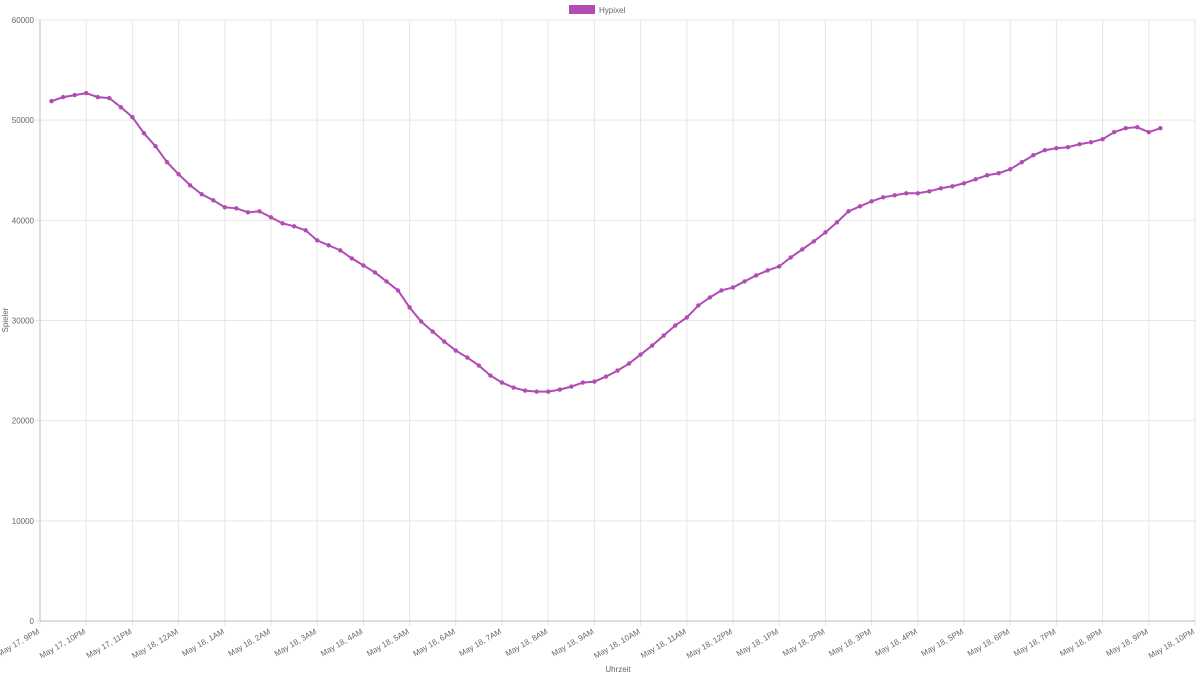 This screenshot has width=1200, height=675. I want to click on x-tick-label: May 18, 3PM, so click(850, 643).